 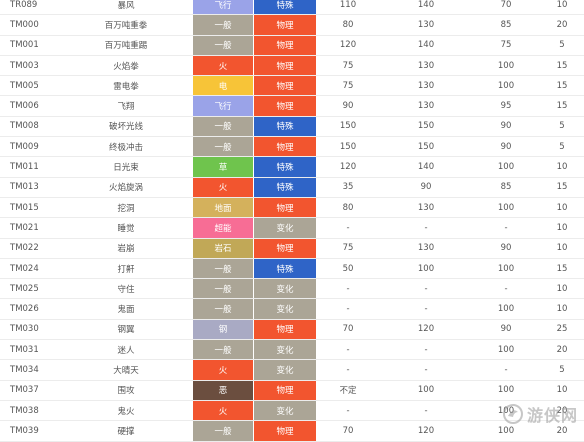 What do you see at coordinates (348, 187) in the screenshot?
I see `move-power: 35` at bounding box center [348, 187].